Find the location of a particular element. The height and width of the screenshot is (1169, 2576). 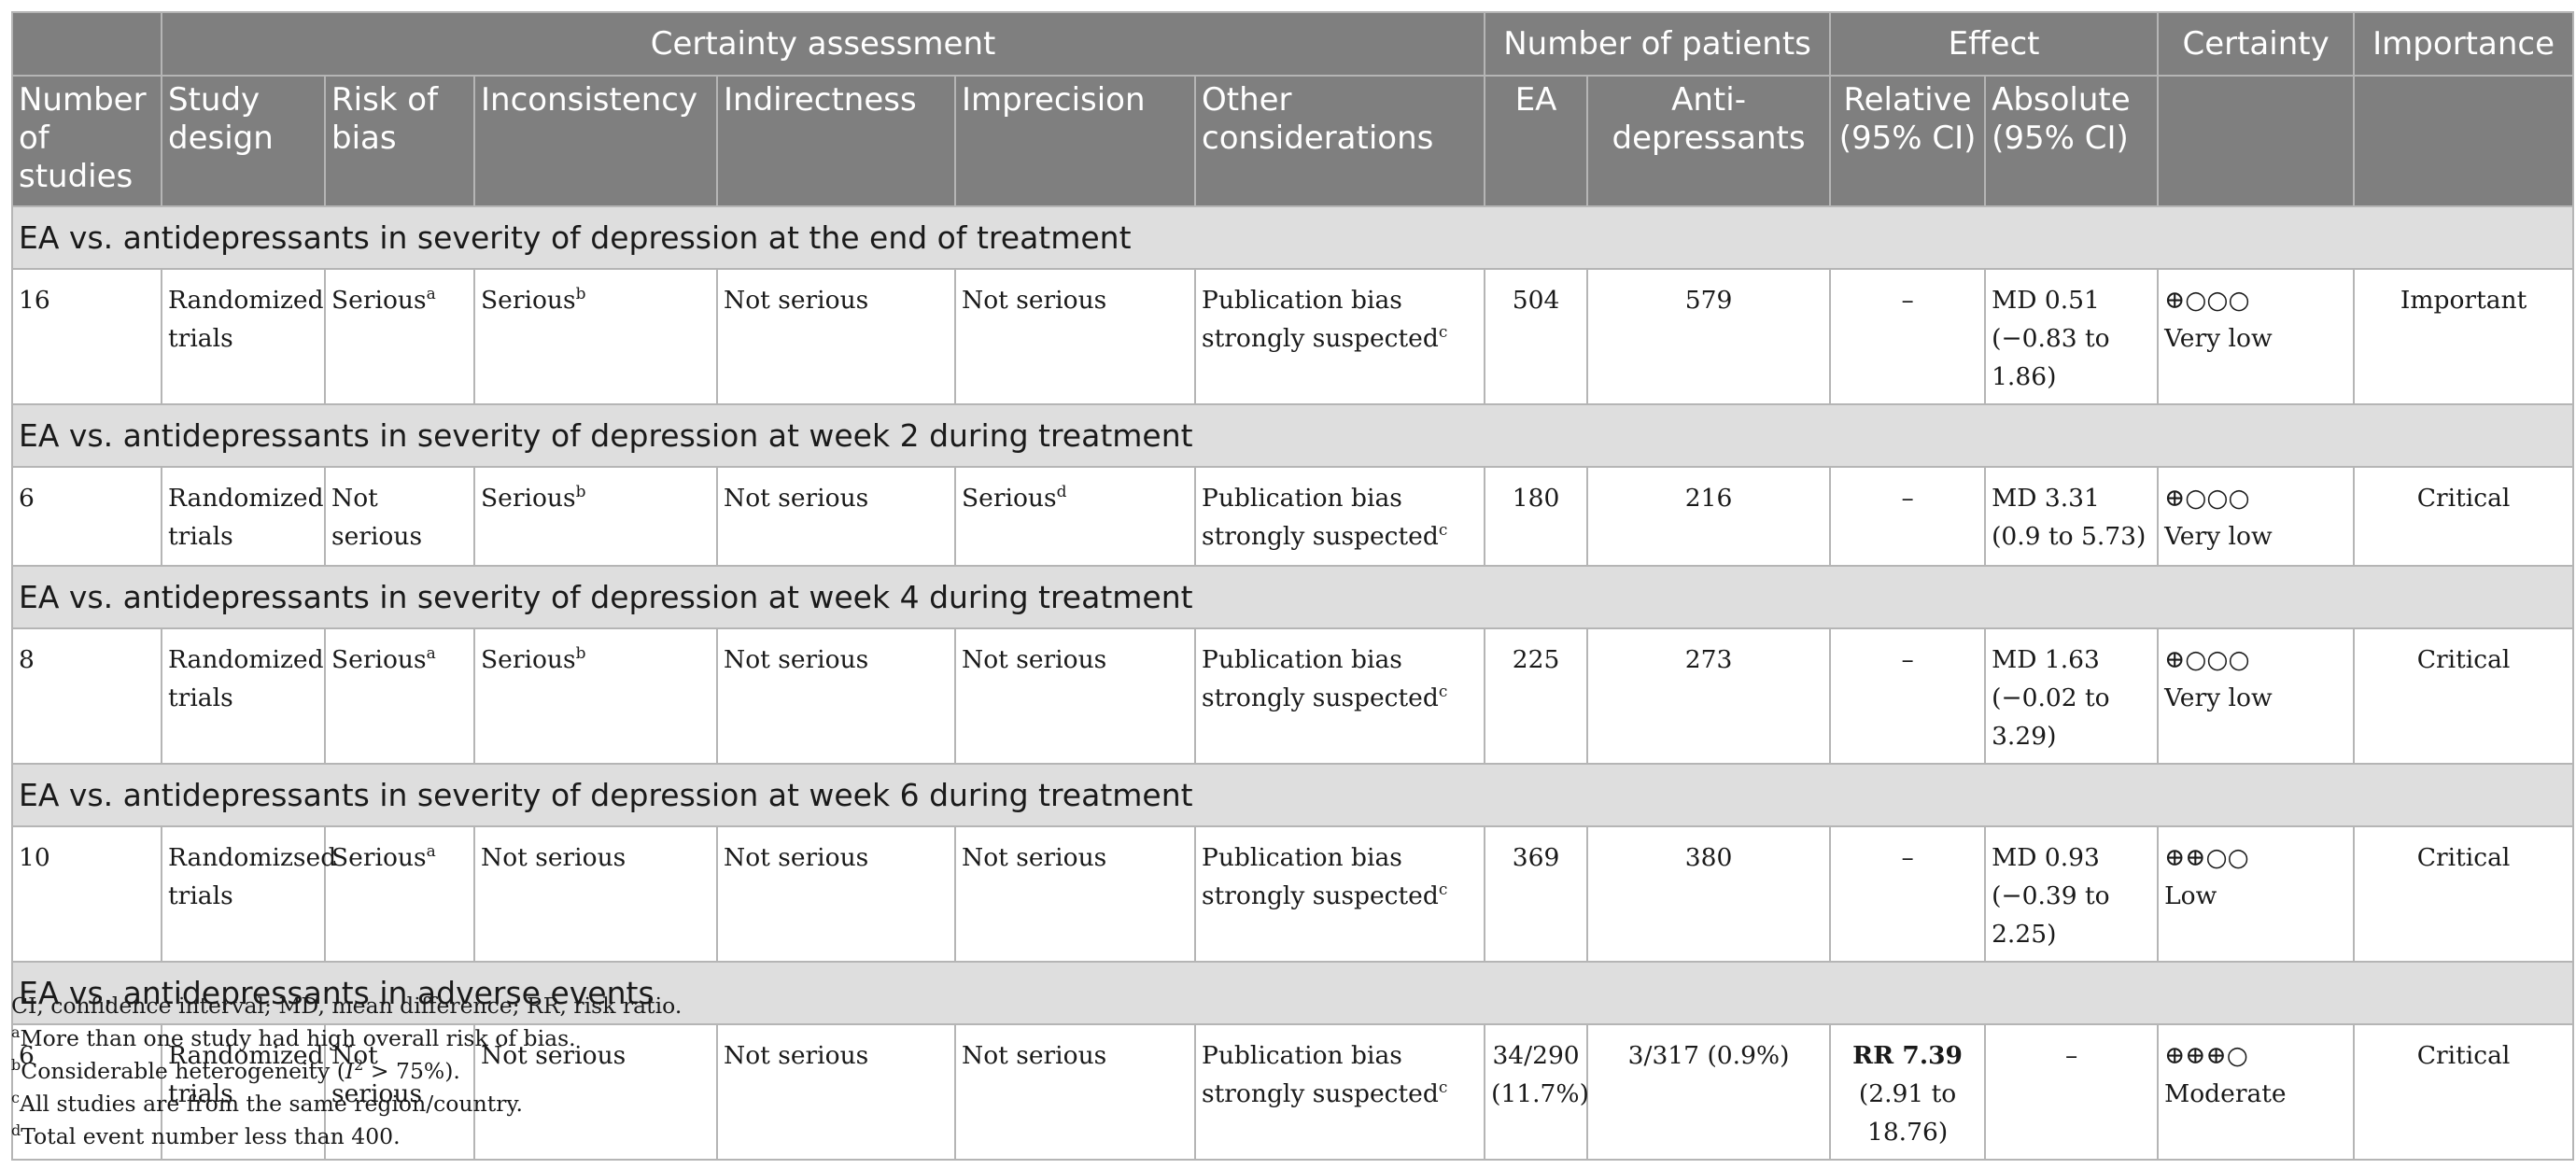

col-imprecision: Imprecision is located at coordinates (1075, 141).